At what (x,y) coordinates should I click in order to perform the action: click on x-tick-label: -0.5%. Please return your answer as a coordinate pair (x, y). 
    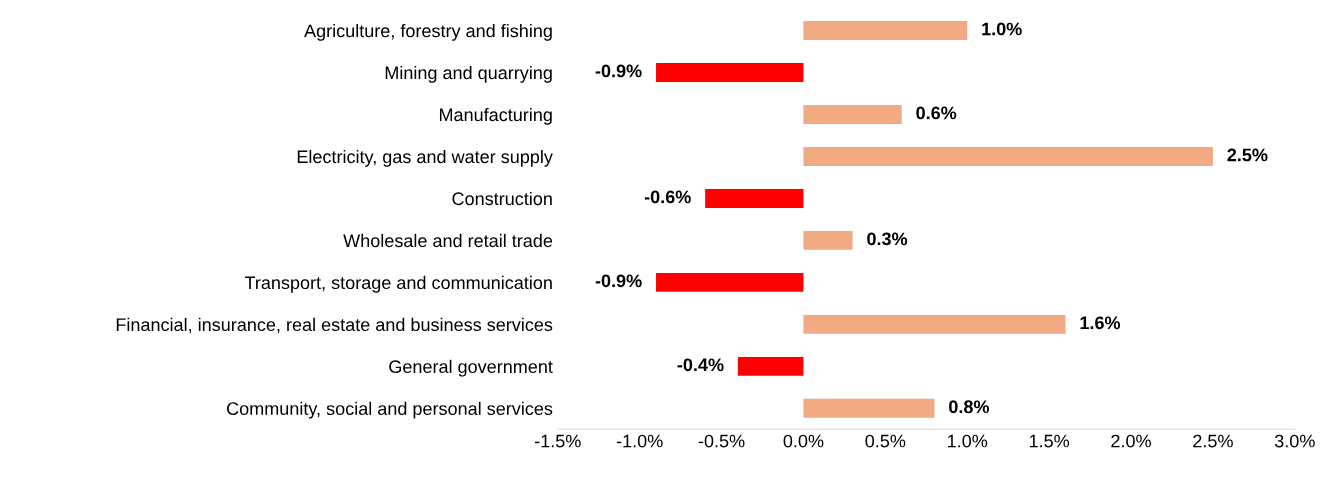
    Looking at the image, I should click on (721, 441).